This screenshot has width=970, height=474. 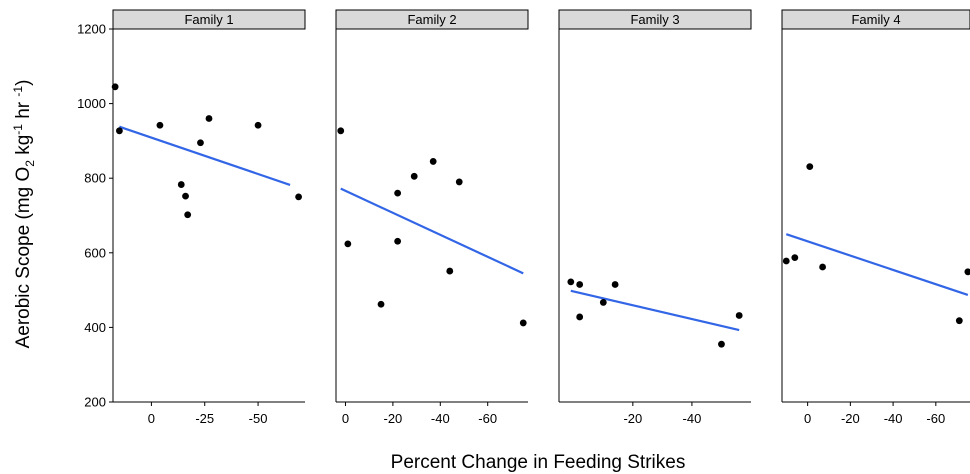 I want to click on facet-strip-label: Family 3, so click(x=654, y=19).